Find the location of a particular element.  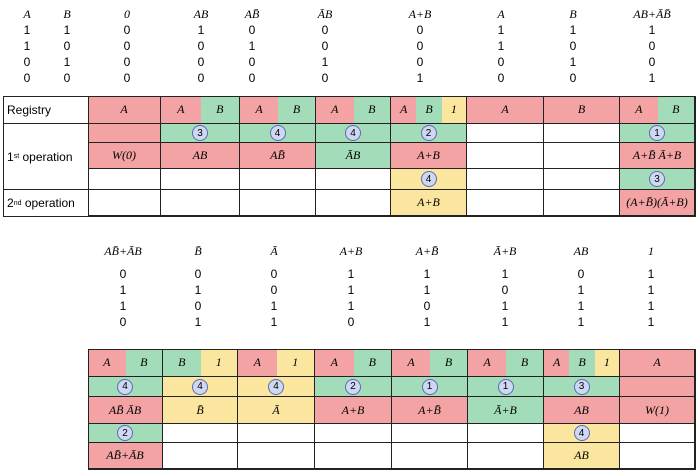

top-header-0: A is located at coordinates (27, 14).